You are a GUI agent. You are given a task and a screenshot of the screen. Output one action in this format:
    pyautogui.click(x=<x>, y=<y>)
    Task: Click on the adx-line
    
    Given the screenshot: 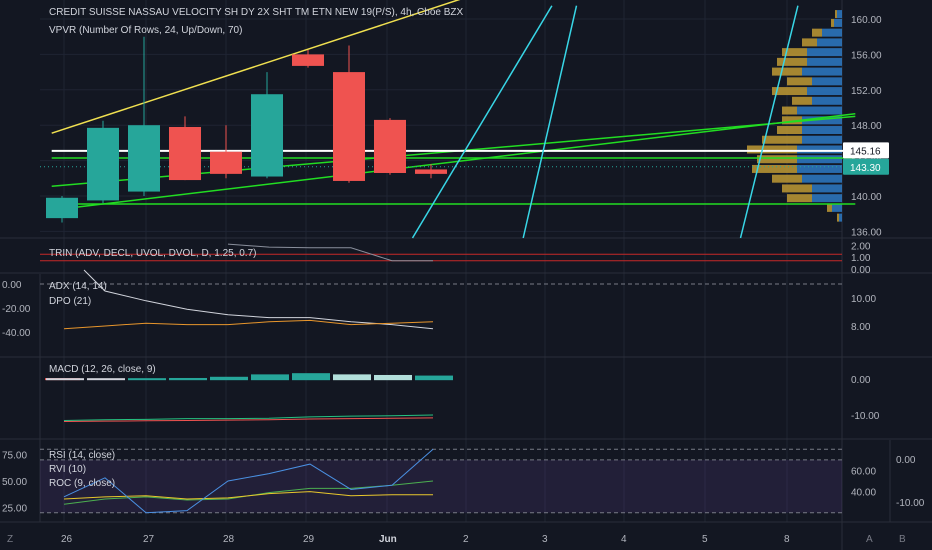 What is the action you would take?
    pyautogui.click(x=258, y=299)
    